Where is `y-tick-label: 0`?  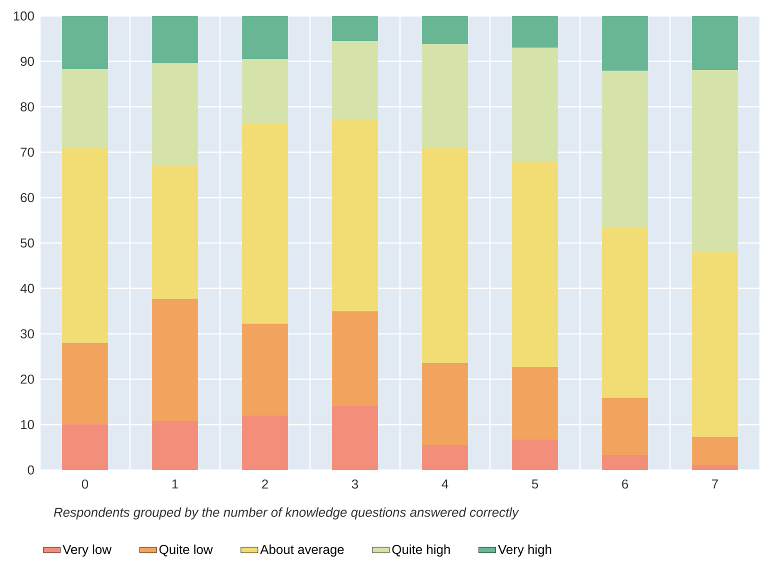 y-tick-label: 0 is located at coordinates (31, 470).